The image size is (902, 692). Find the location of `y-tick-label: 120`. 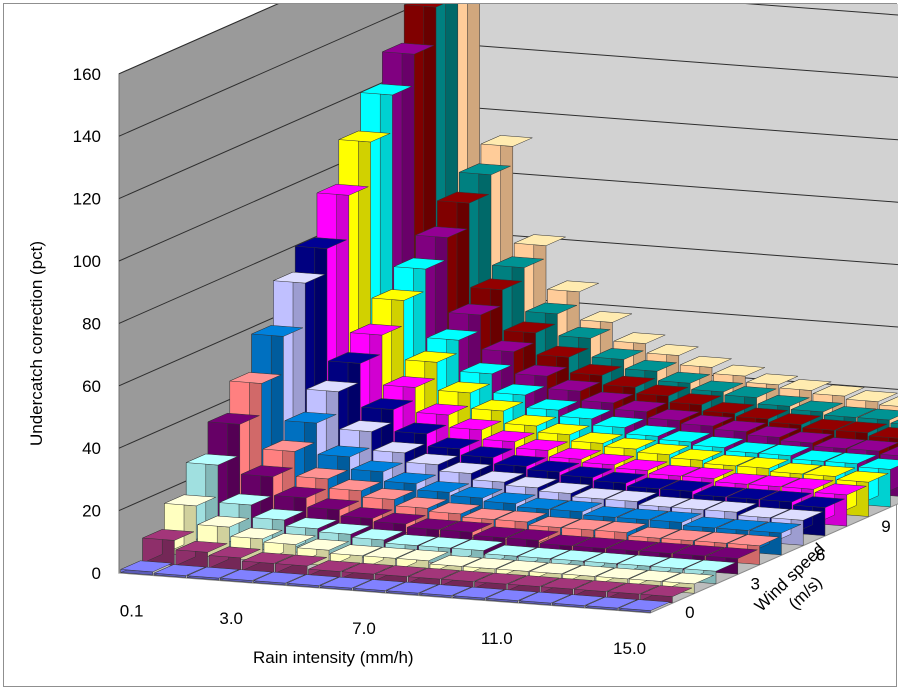

y-tick-label: 120 is located at coordinates (87, 199).